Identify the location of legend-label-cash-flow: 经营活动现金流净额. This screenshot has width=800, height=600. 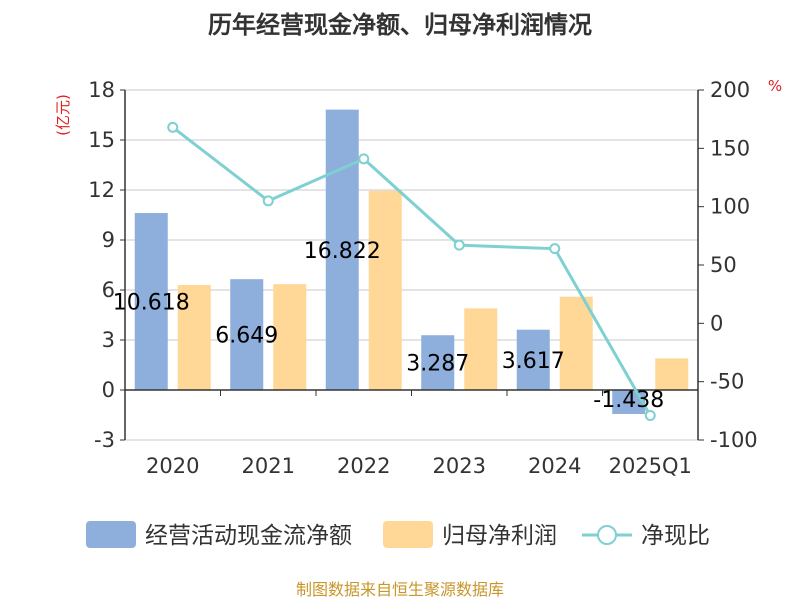
(248, 536).